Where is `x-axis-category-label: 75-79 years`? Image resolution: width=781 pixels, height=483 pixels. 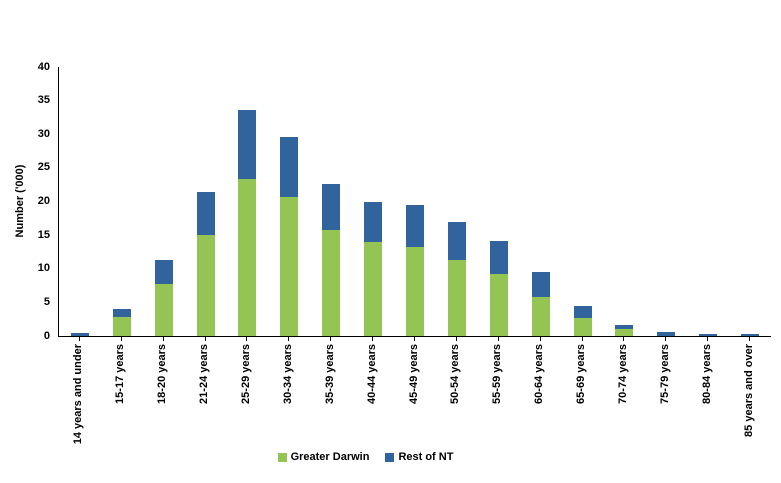
x-axis-category-label: 75-79 years is located at coordinates (664, 374).